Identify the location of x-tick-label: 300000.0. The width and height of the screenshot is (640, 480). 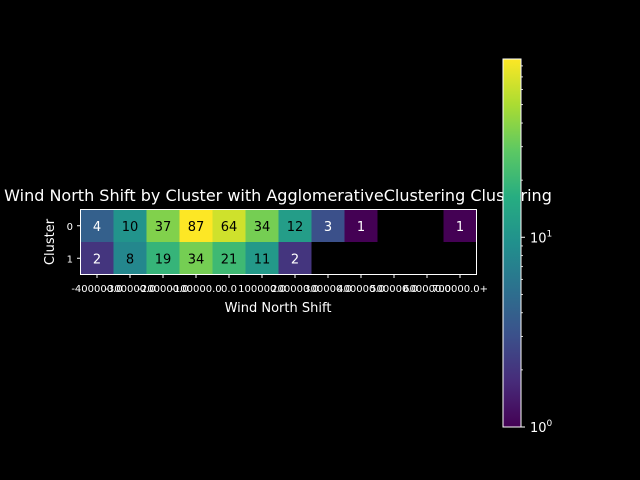
(328, 289).